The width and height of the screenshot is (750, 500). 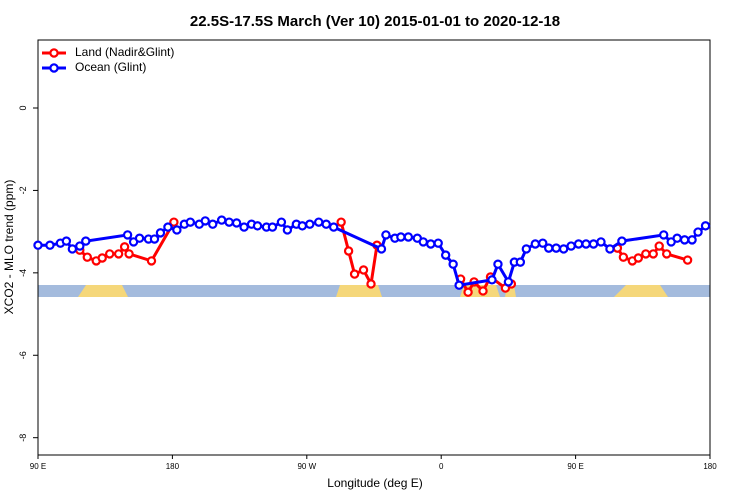 I want to click on x-axis-label: Longitude (deg E), so click(x=374, y=483).